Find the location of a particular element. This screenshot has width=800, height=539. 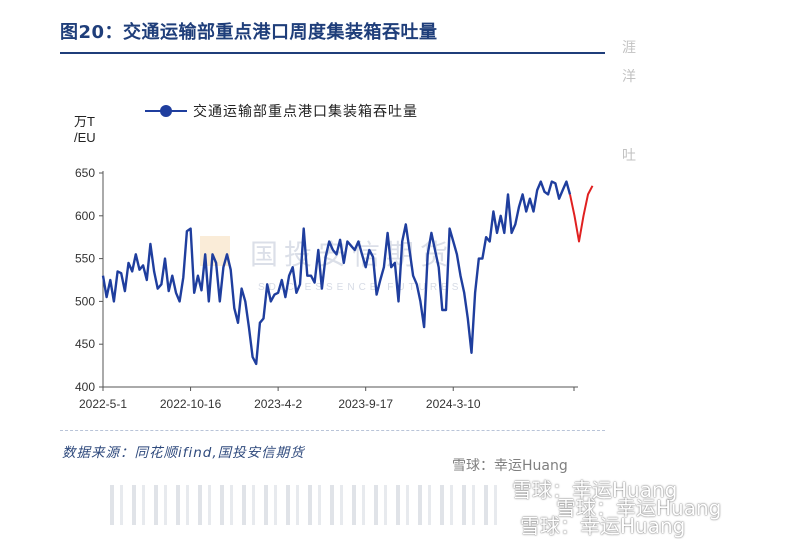

title-divider is located at coordinates (332, 53).